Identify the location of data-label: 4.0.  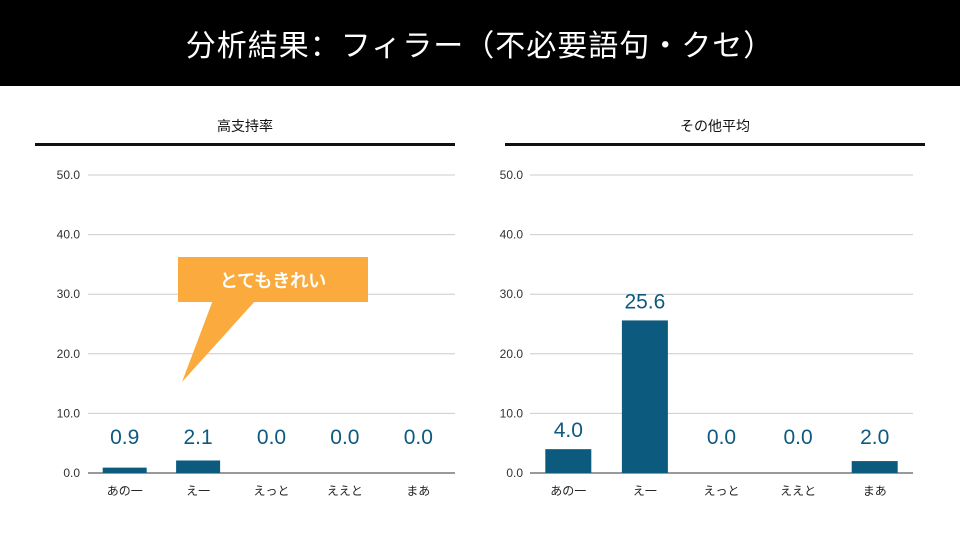
(568, 430).